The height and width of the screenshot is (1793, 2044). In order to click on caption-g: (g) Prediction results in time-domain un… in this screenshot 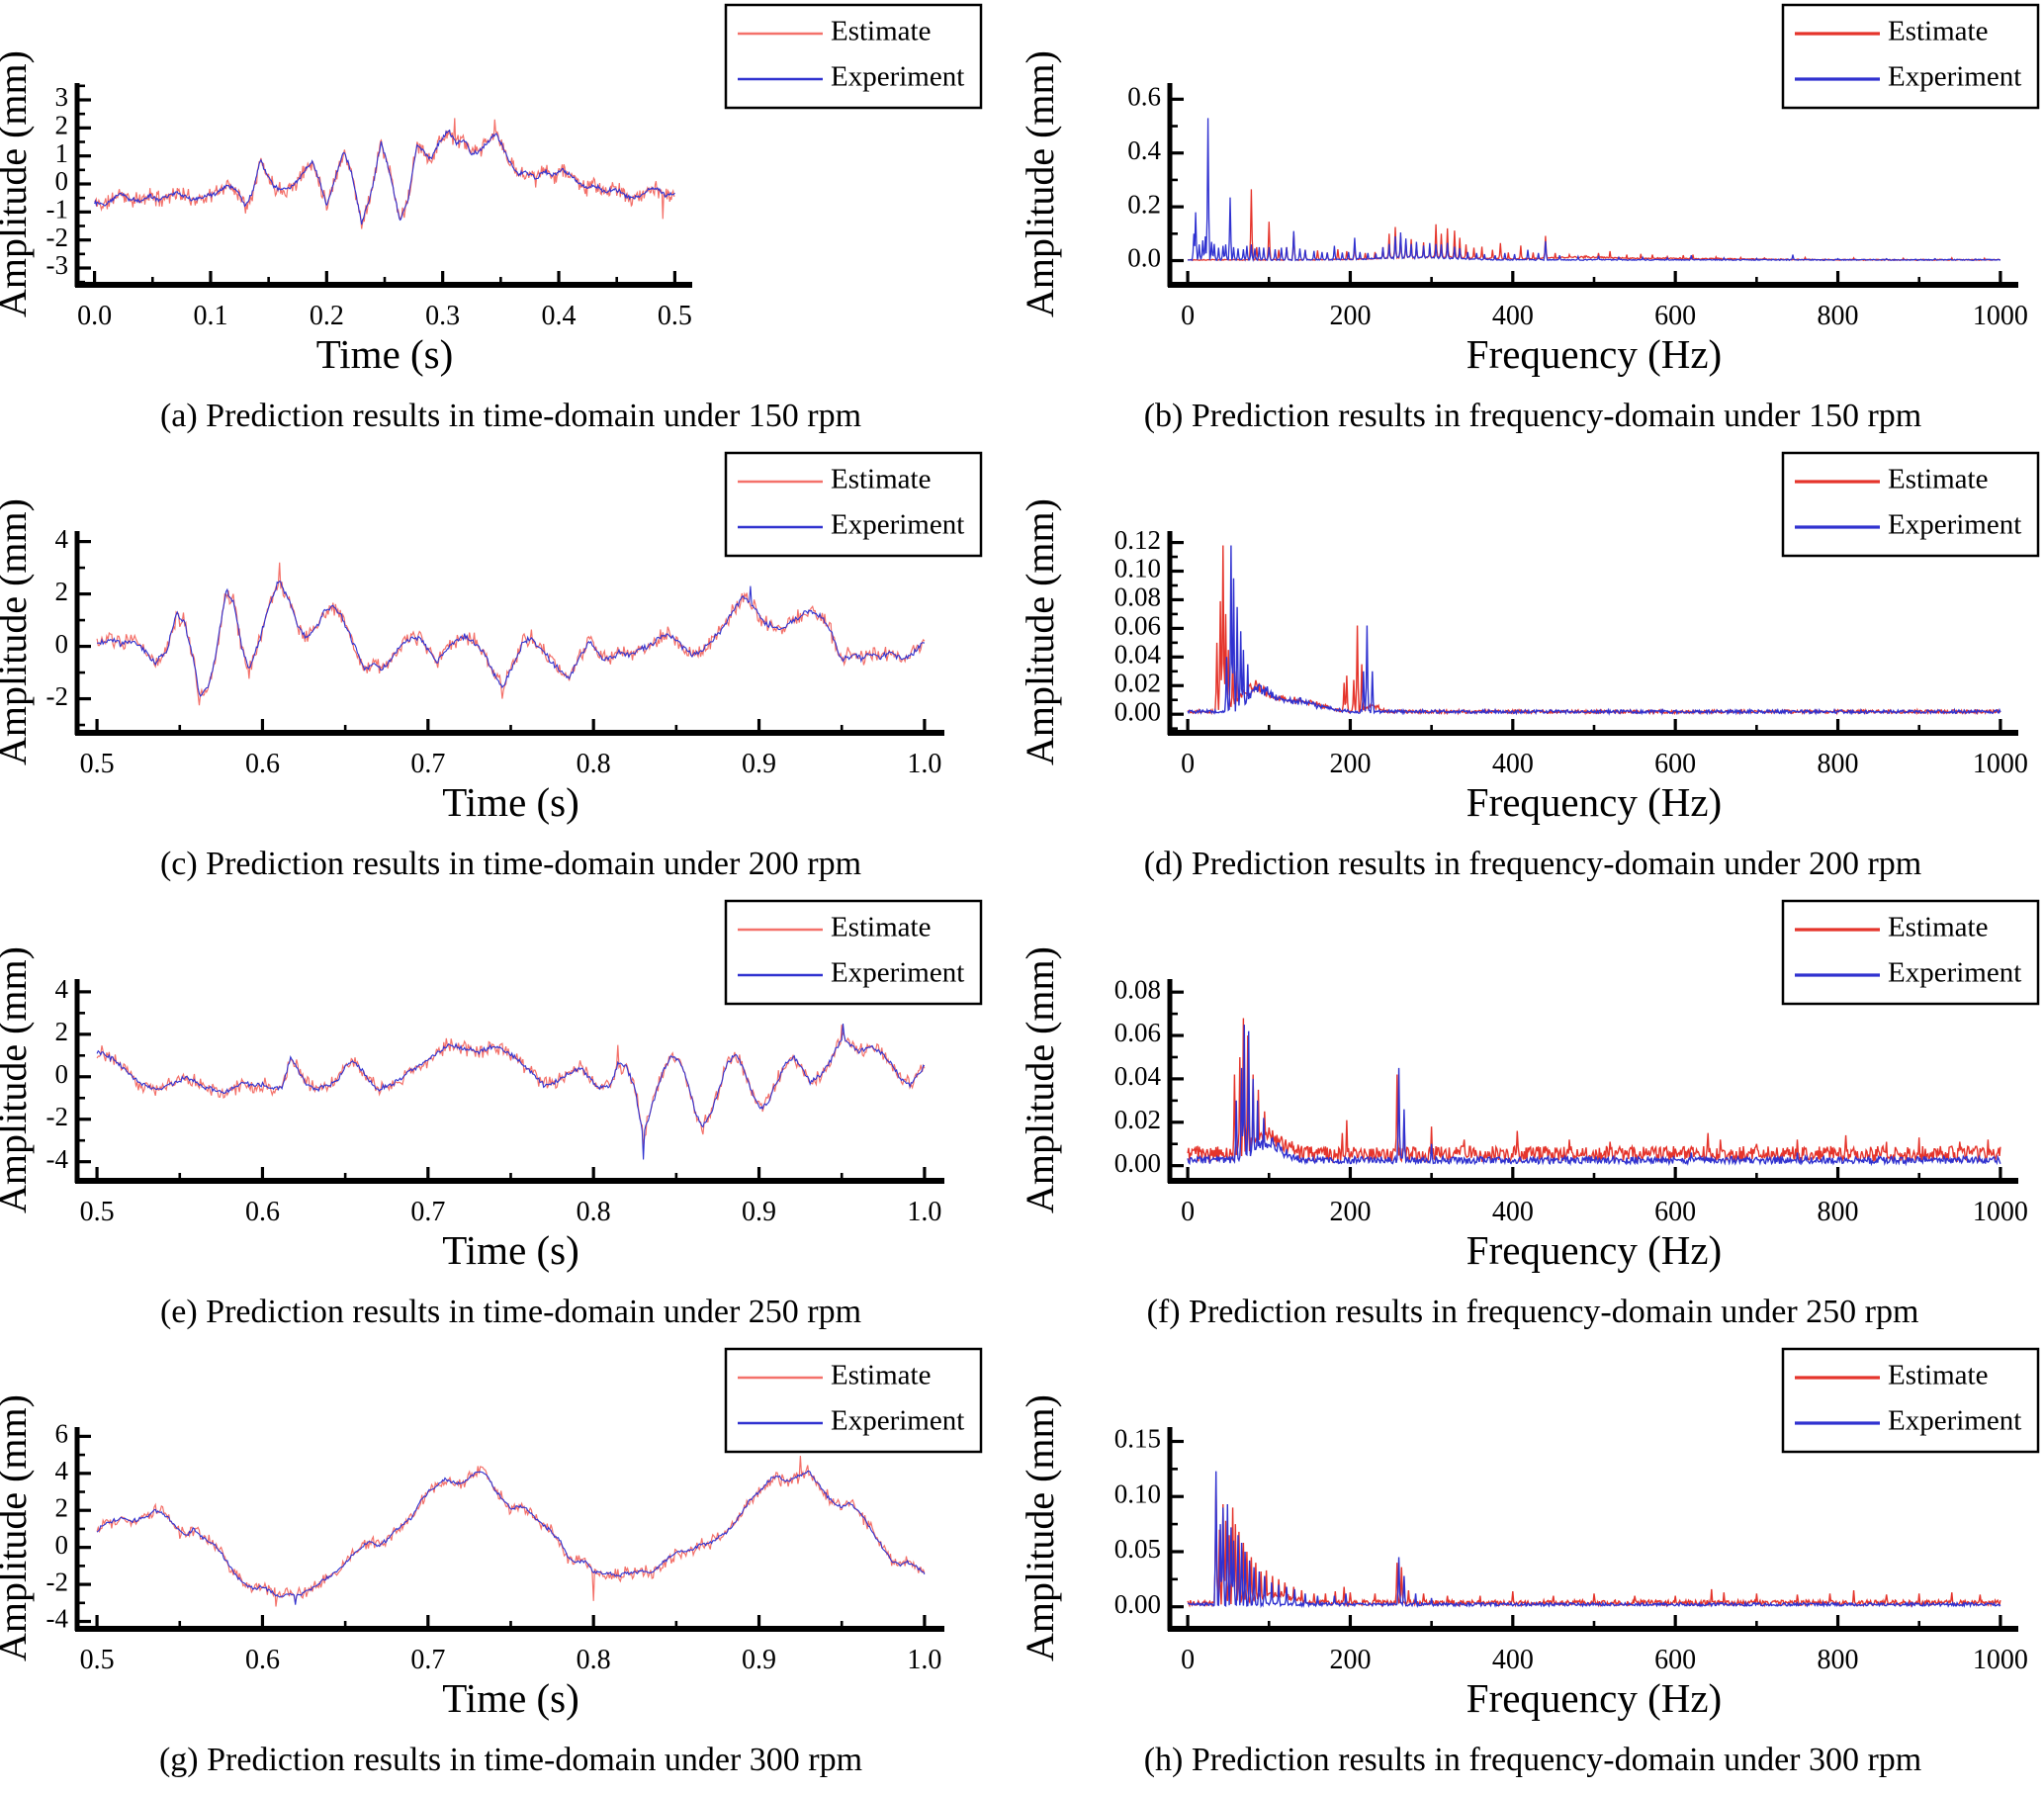, I will do `click(510, 1760)`.